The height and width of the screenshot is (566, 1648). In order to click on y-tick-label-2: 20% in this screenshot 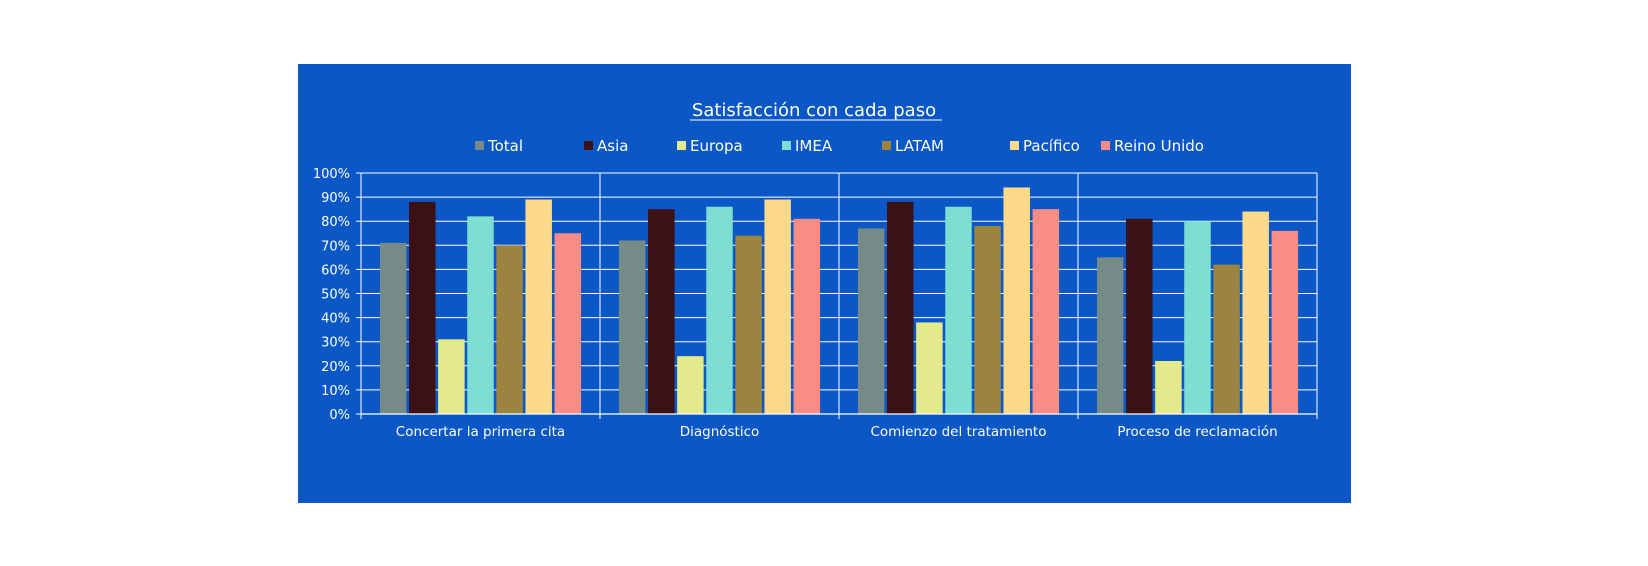, I will do `click(335, 367)`.